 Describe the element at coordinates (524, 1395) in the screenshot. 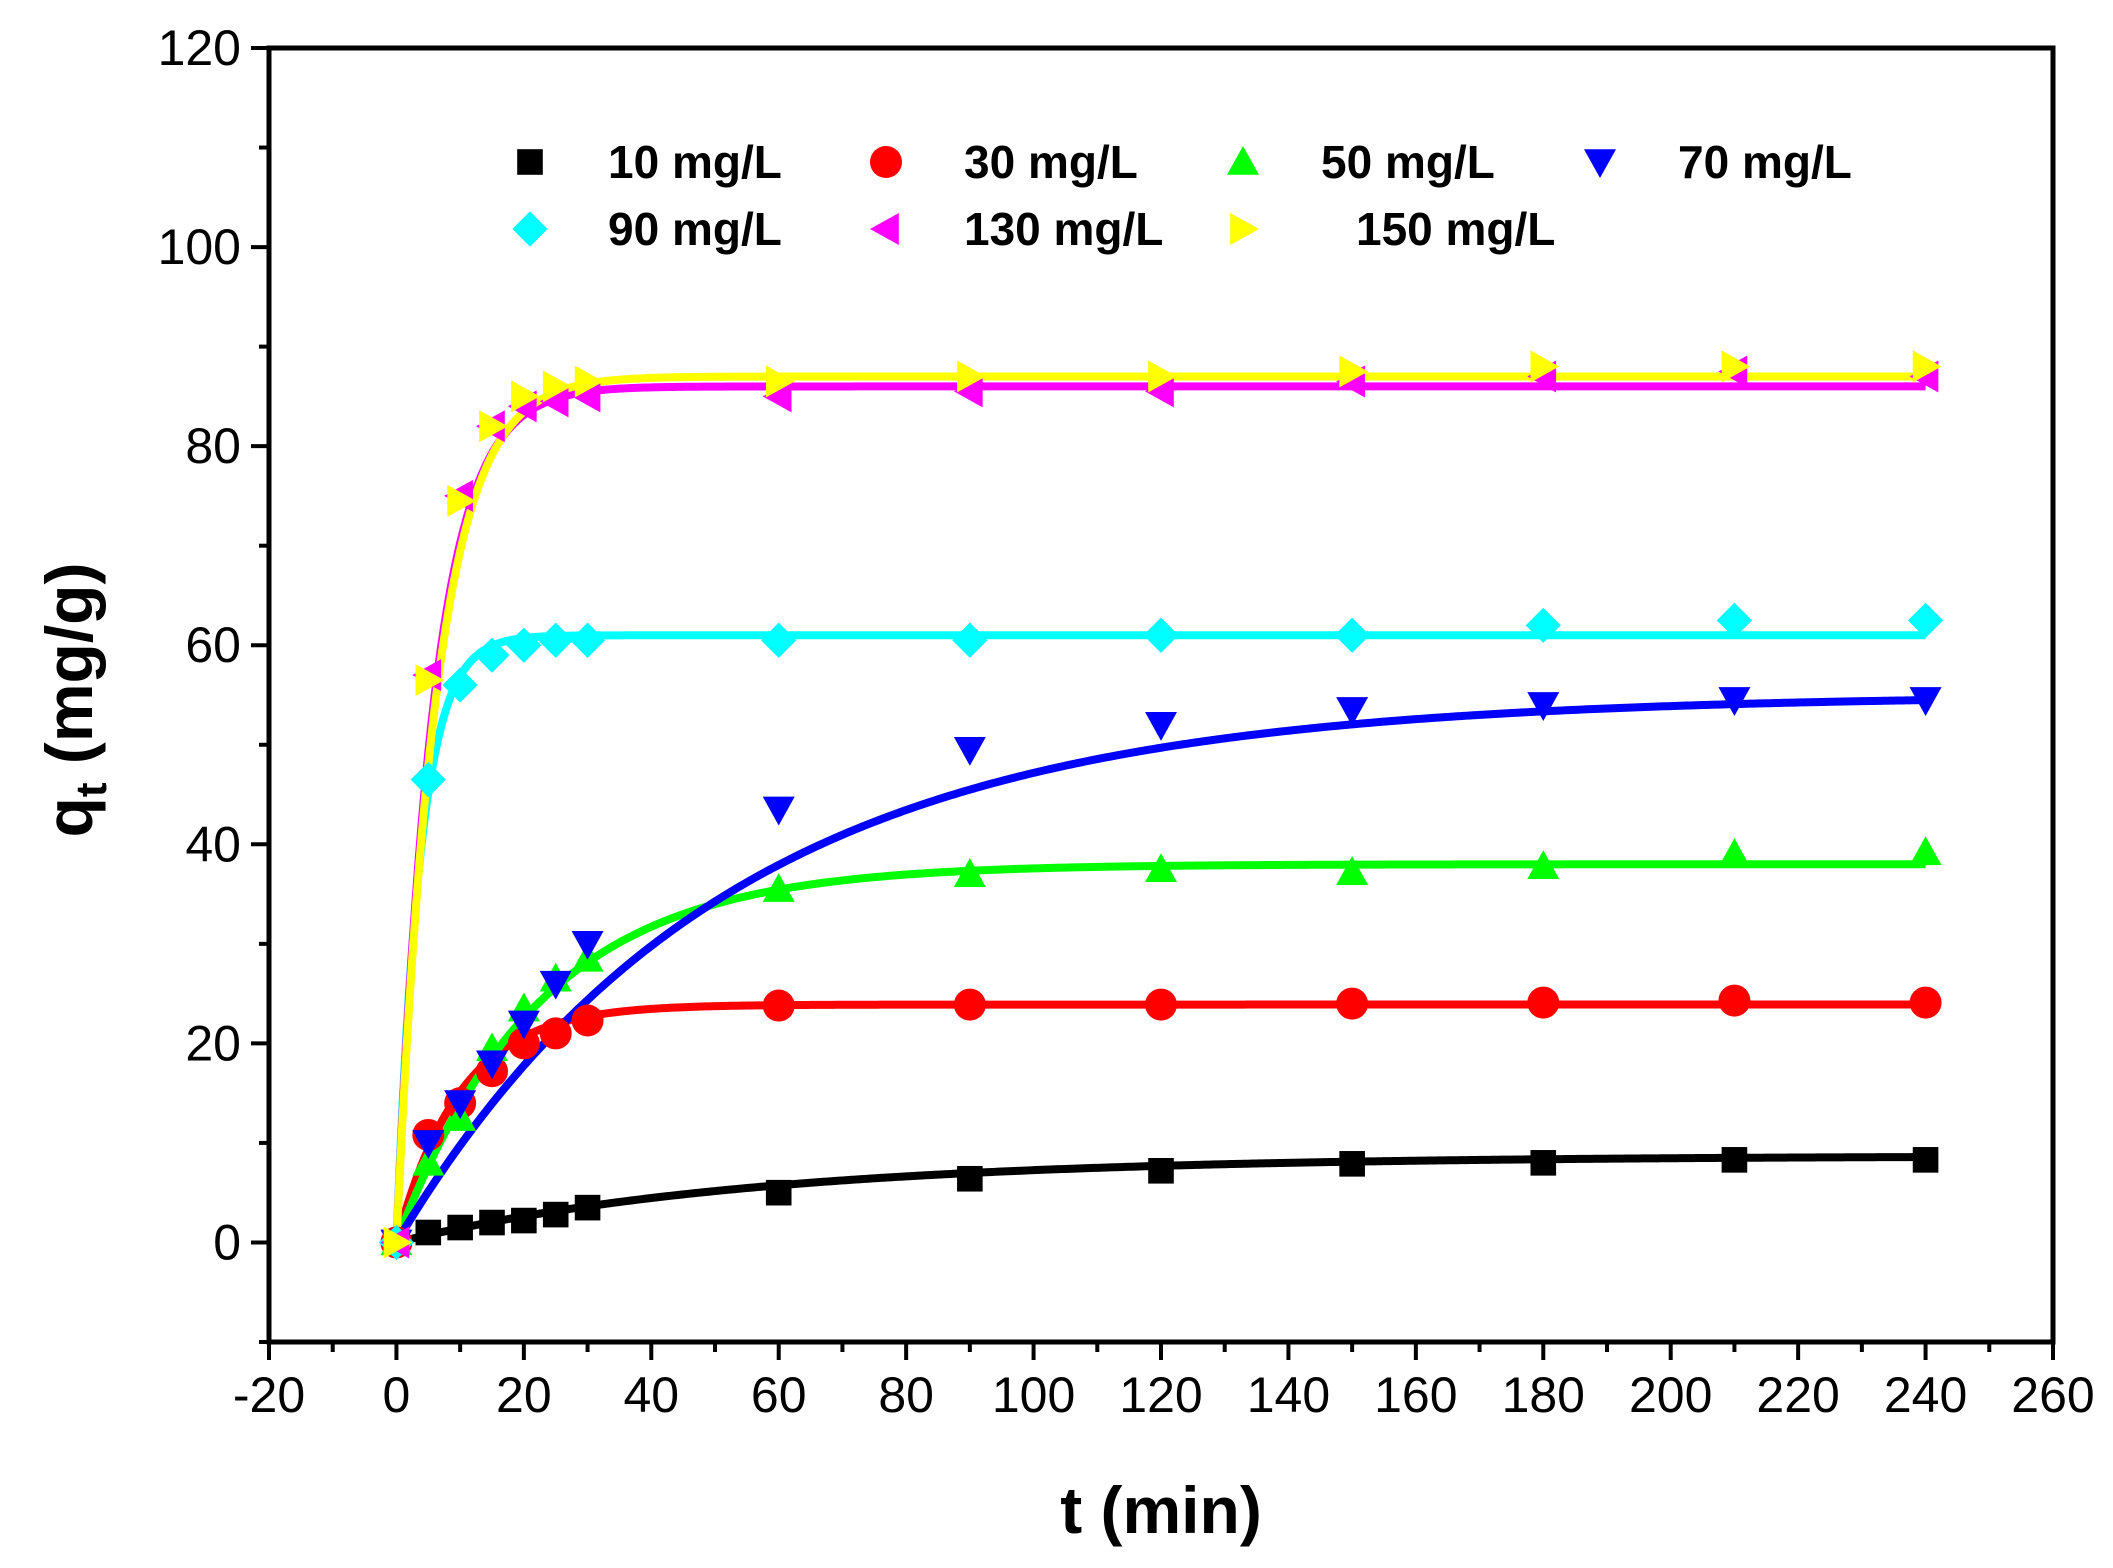

I see `x-tick-label: 20` at that location.